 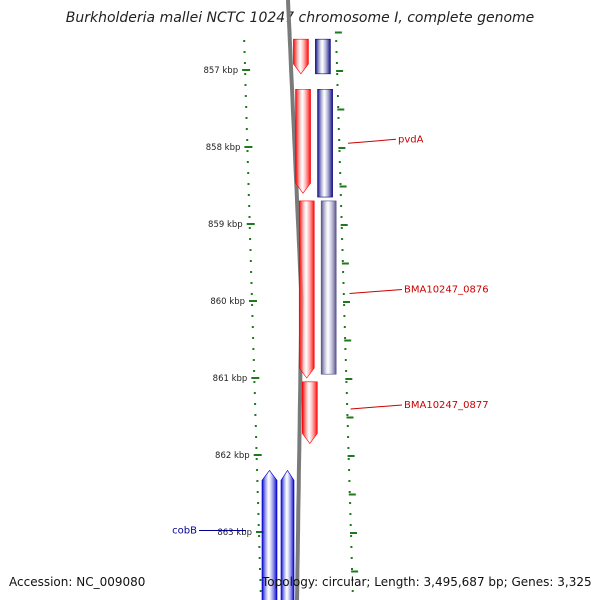 What do you see at coordinates (446, 405) in the screenshot?
I see `gene-label: BMA10247_0877` at bounding box center [446, 405].